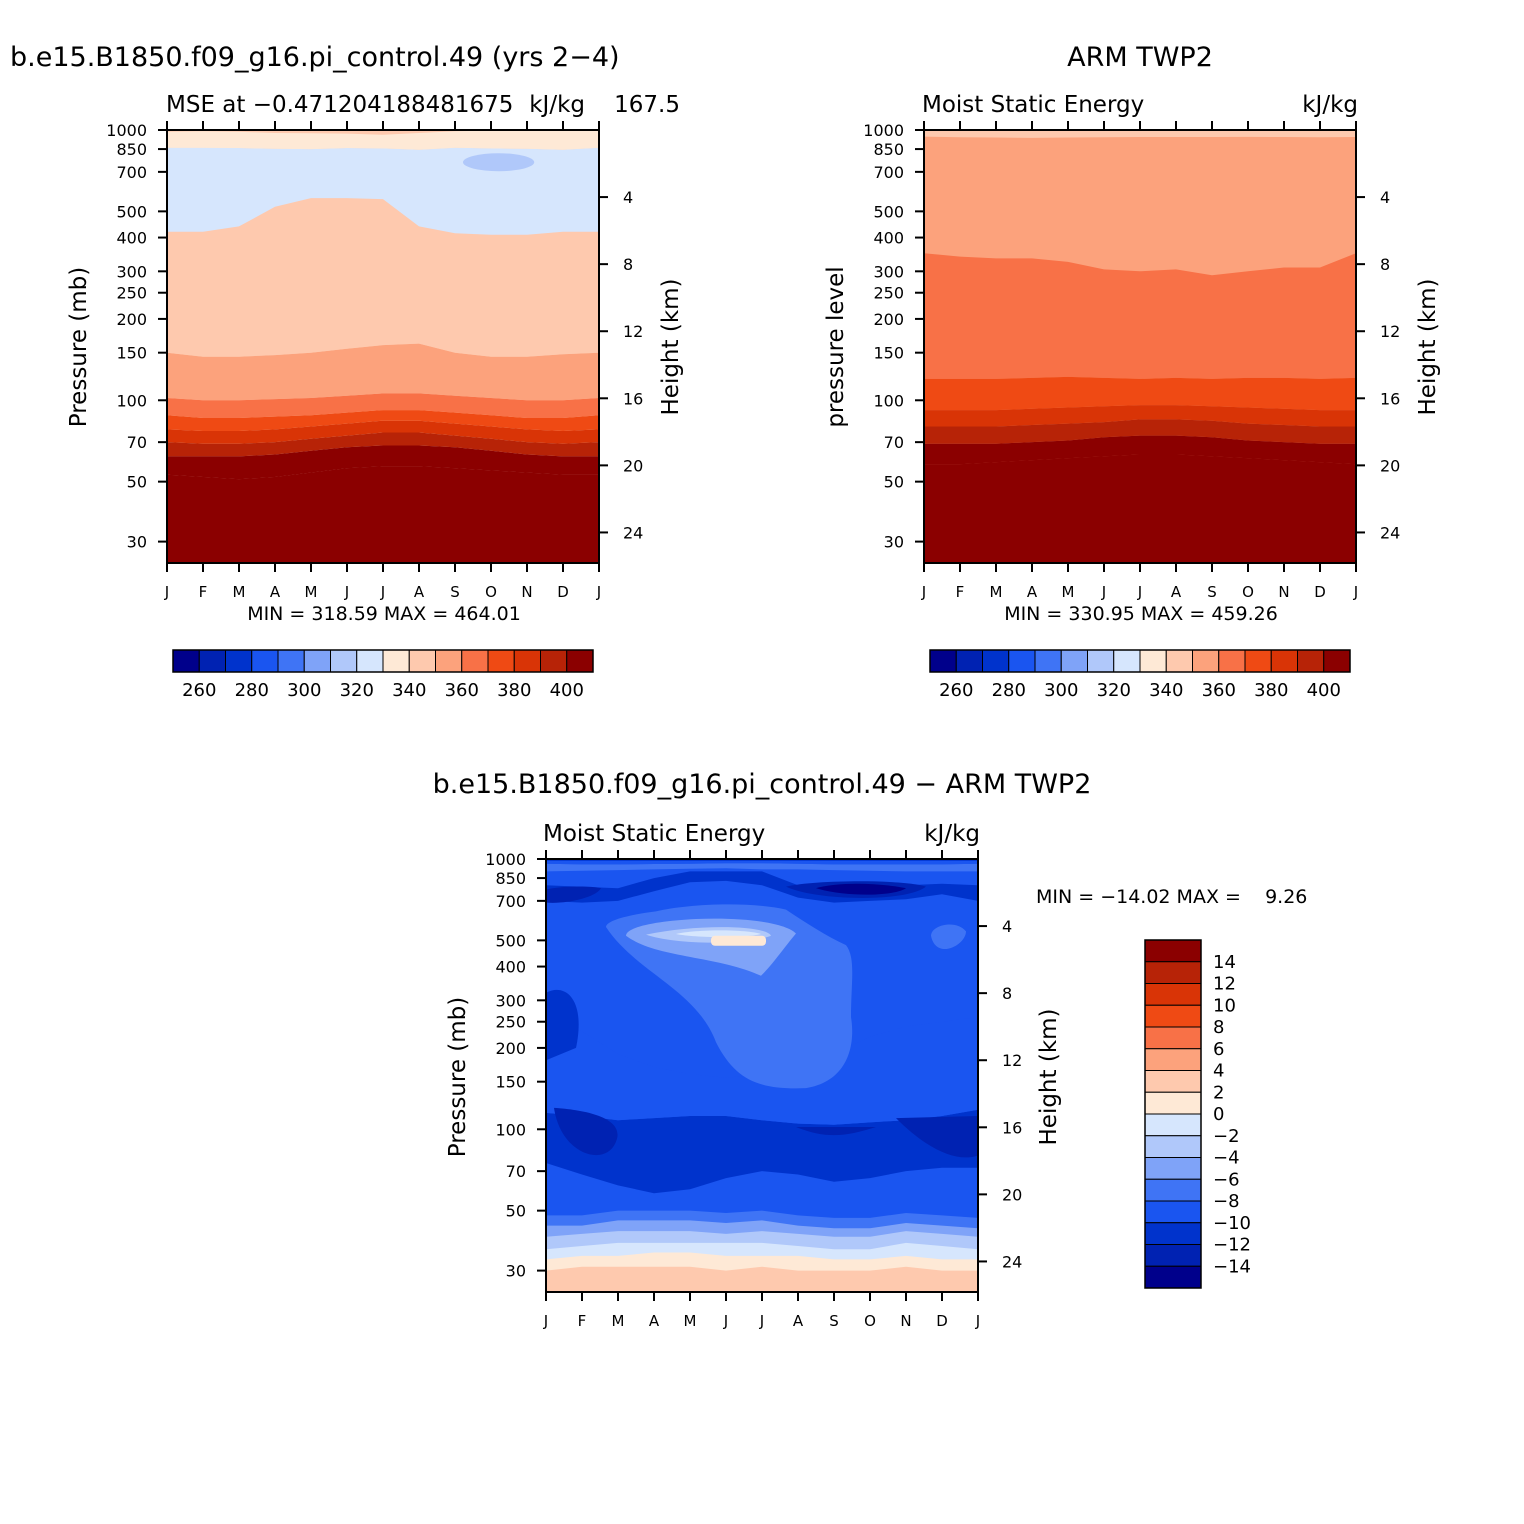  What do you see at coordinates (1224, 962) in the screenshot?
I see `colorbar-label: 14` at bounding box center [1224, 962].